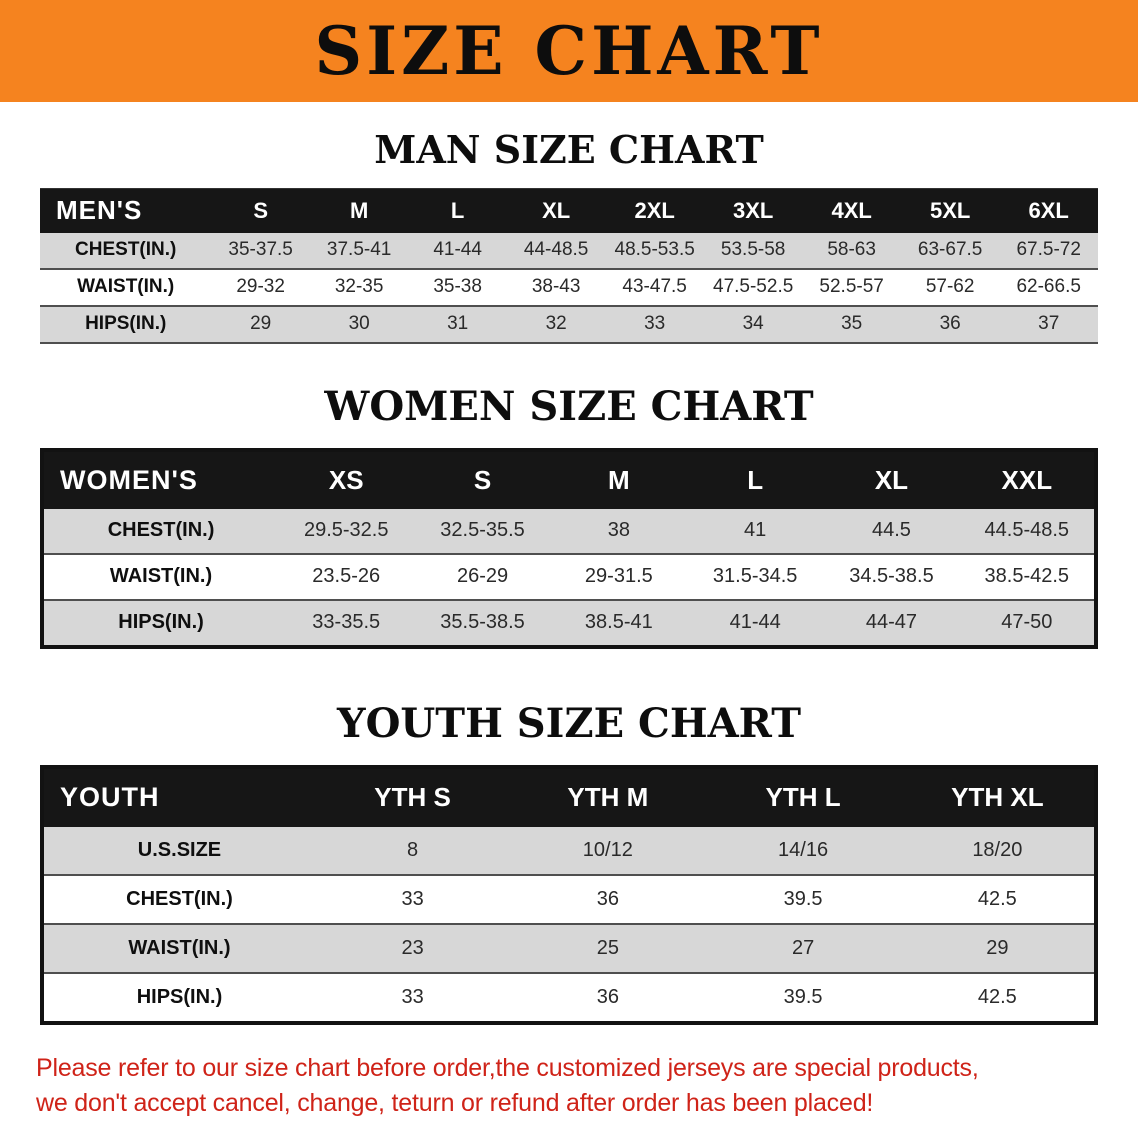 The height and width of the screenshot is (1132, 1138). What do you see at coordinates (569, 51) in the screenshot?
I see `page-title: SIZE CHART` at bounding box center [569, 51].